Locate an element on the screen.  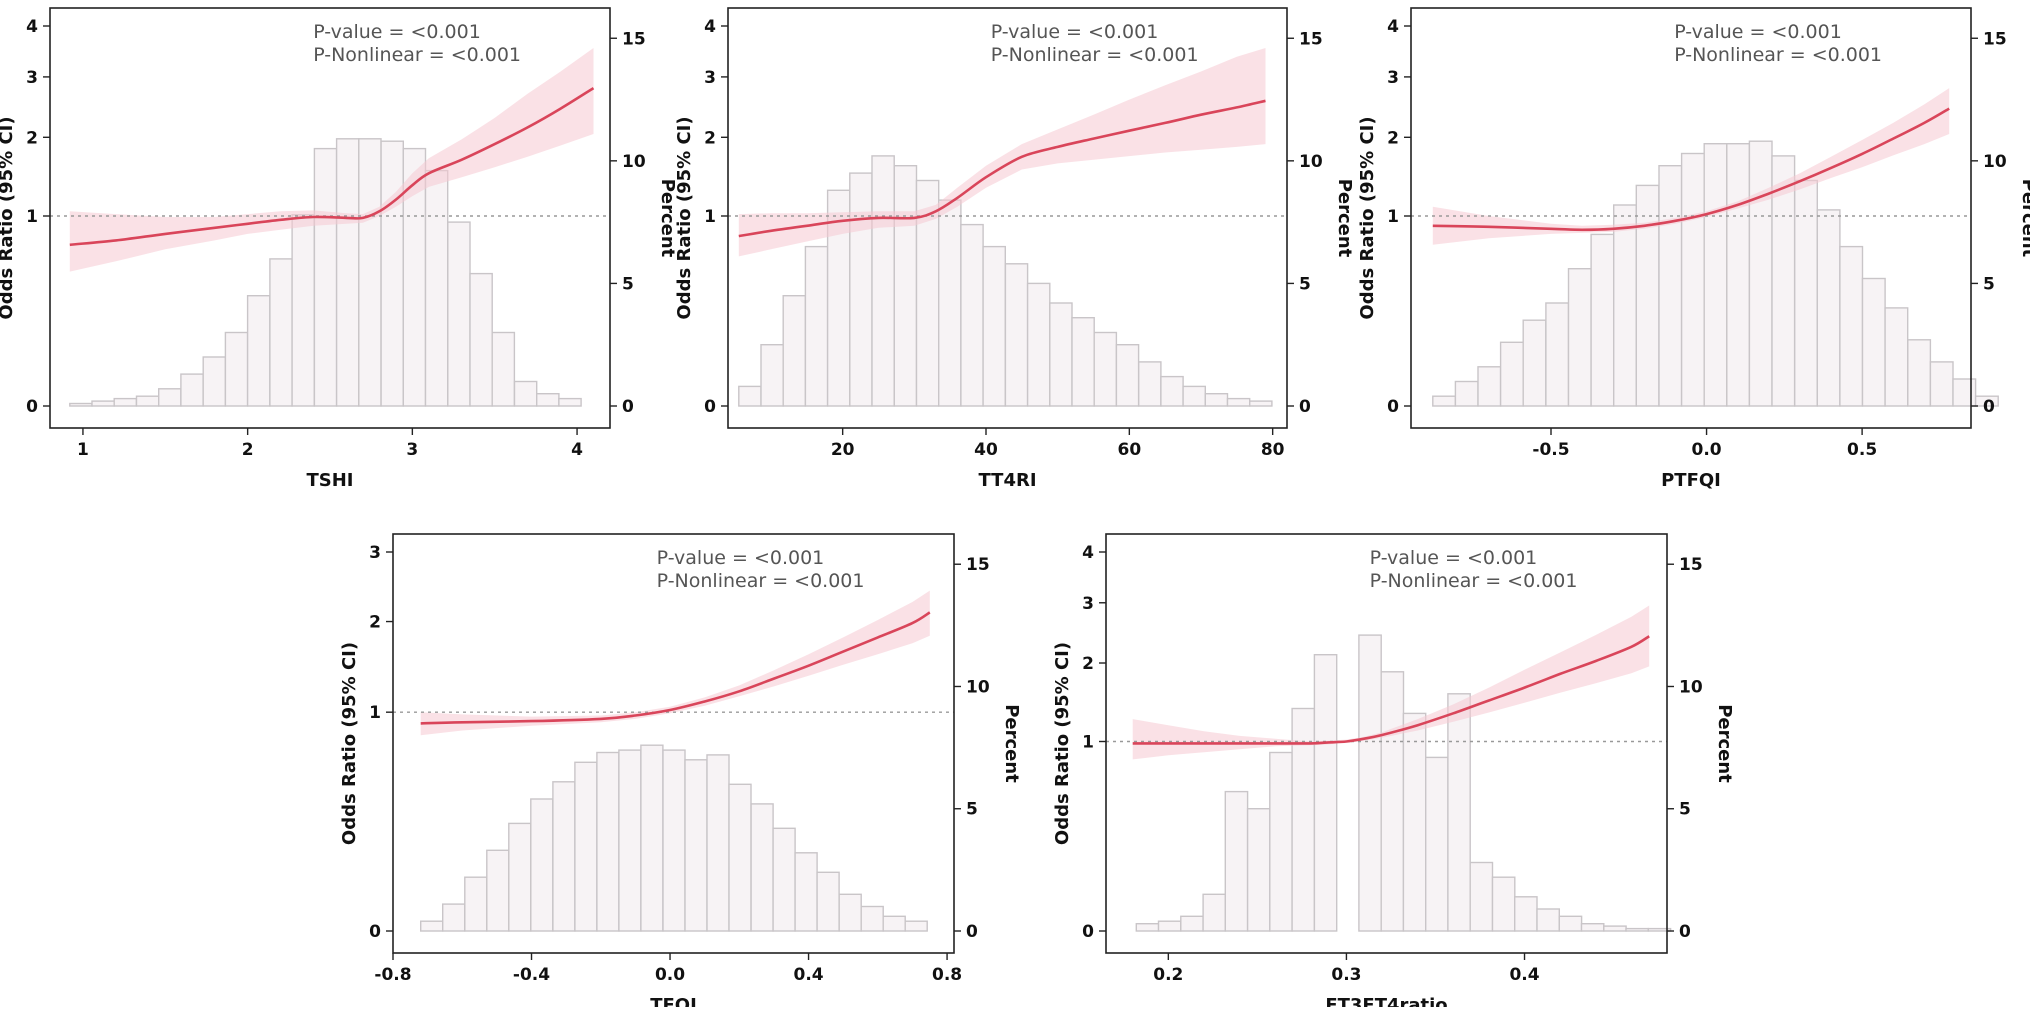
x-tick-label: -0.5 is located at coordinates (1550, 450).